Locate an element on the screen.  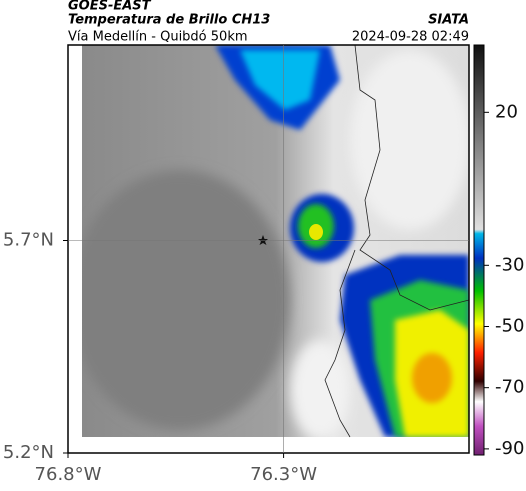
title: Temperatura de Brillo CH13 is located at coordinates (169, 20).